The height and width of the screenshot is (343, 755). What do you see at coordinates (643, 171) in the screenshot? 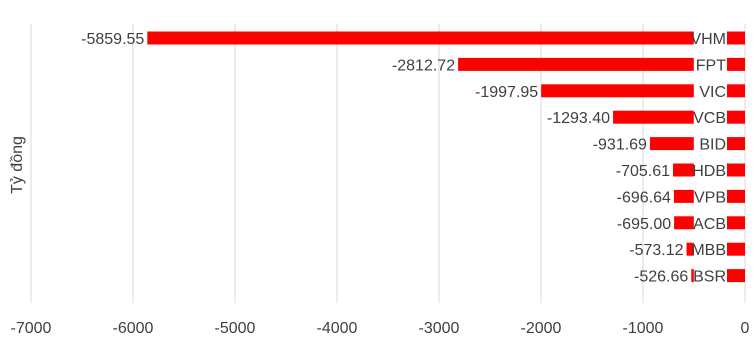
I see `data-label: -705.61` at bounding box center [643, 171].